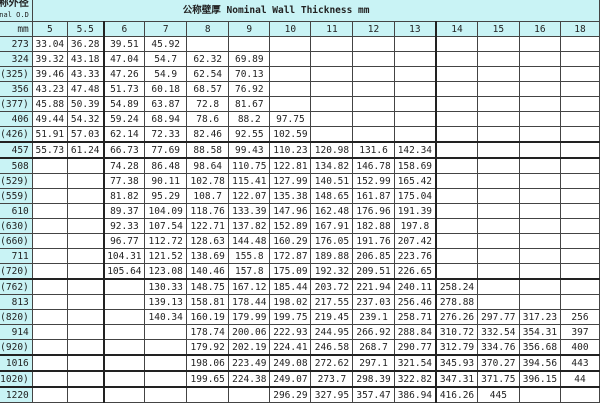 This screenshot has width=600, height=403. What do you see at coordinates (332, 286) in the screenshot?
I see `table-cell: 203.72` at bounding box center [332, 286].